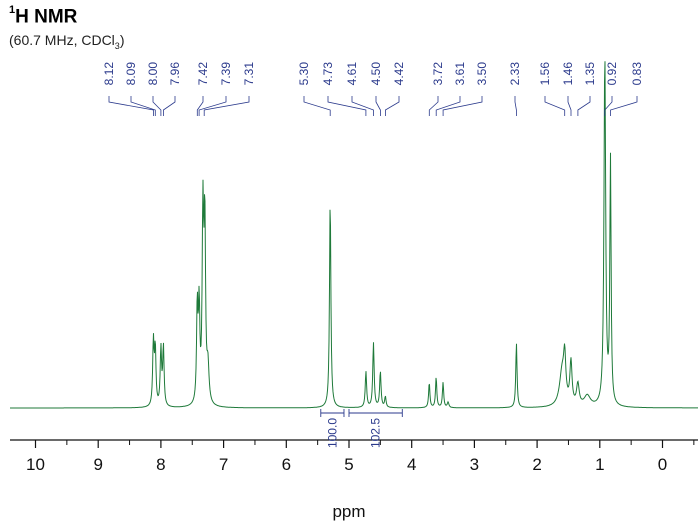  Describe the element at coordinates (599, 464) in the screenshot. I see `x-tick-label: 1` at that location.